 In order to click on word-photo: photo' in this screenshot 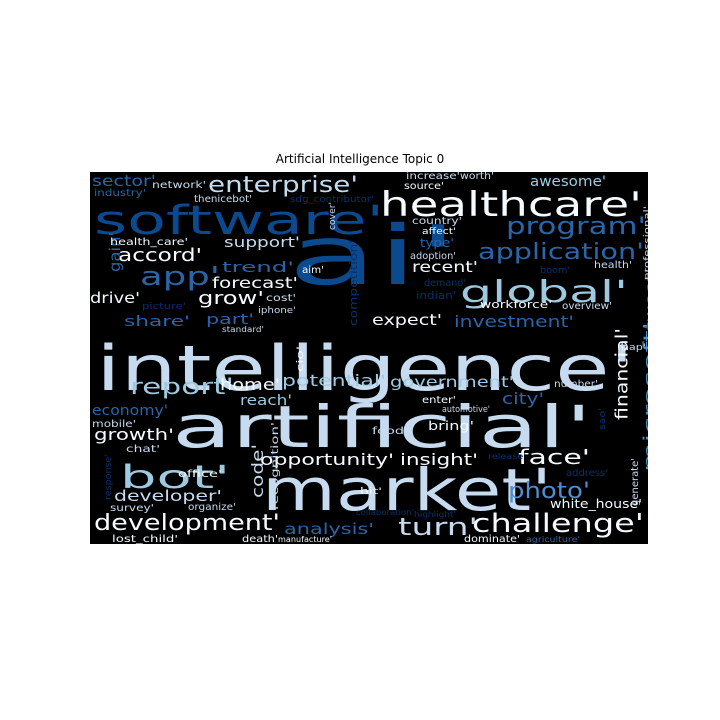, I will do `click(549, 491)`.